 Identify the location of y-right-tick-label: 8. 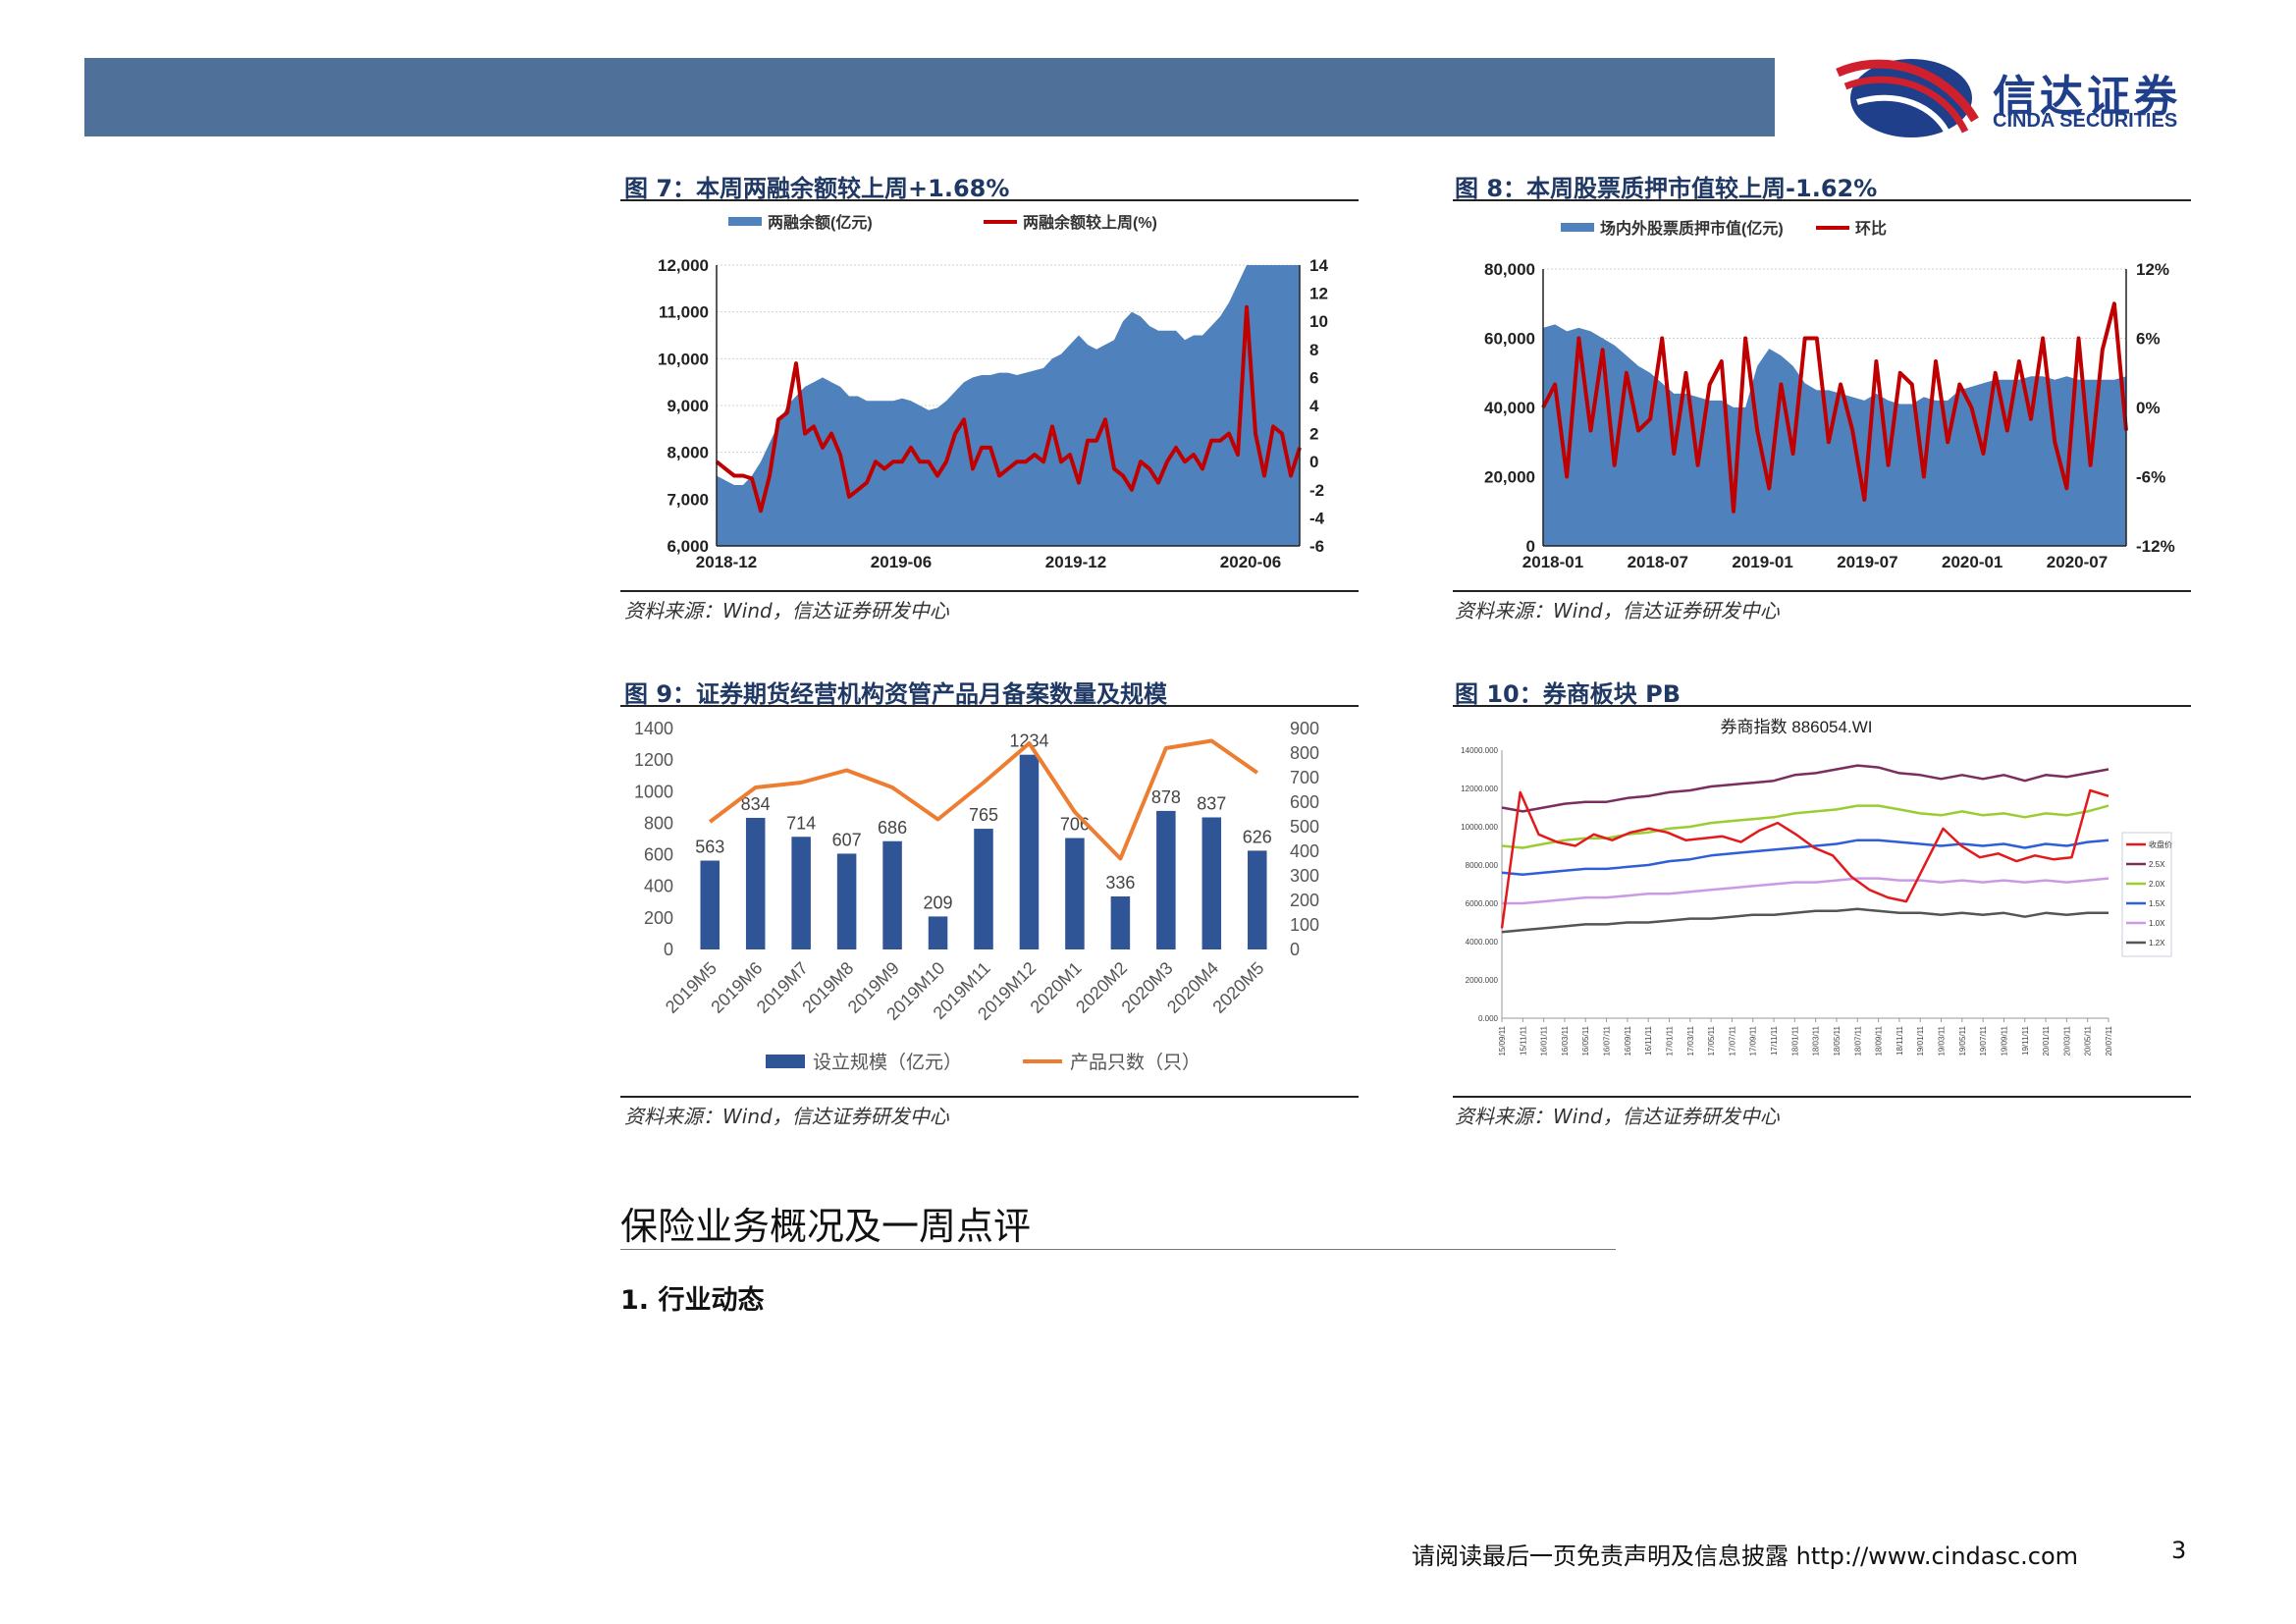
(1314, 350).